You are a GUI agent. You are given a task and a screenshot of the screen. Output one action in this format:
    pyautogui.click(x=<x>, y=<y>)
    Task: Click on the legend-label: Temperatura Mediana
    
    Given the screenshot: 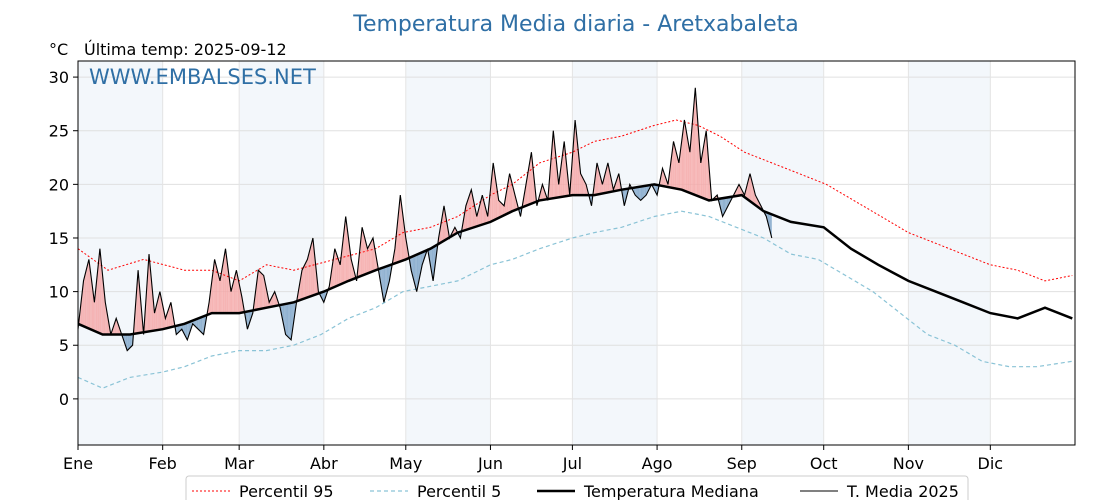 What is the action you would take?
    pyautogui.click(x=671, y=491)
    